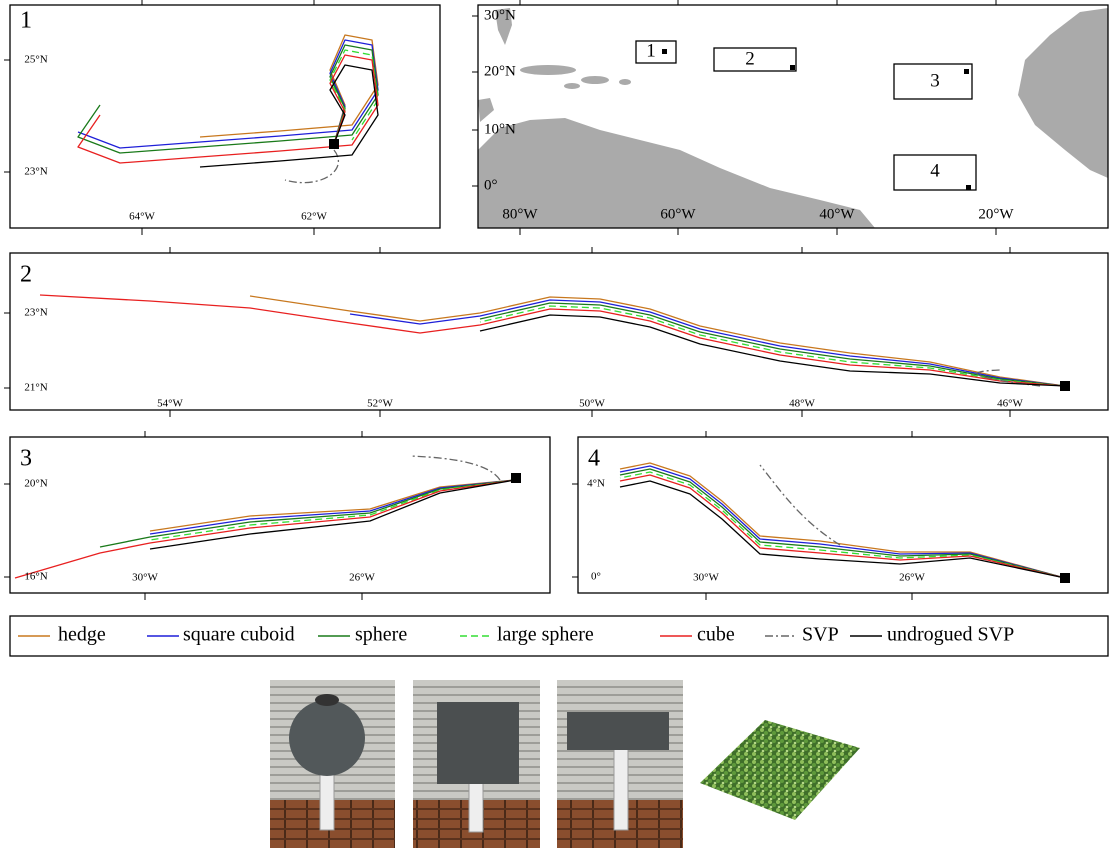  Describe the element at coordinates (820, 635) in the screenshot. I see `legend-label: SVP` at that location.